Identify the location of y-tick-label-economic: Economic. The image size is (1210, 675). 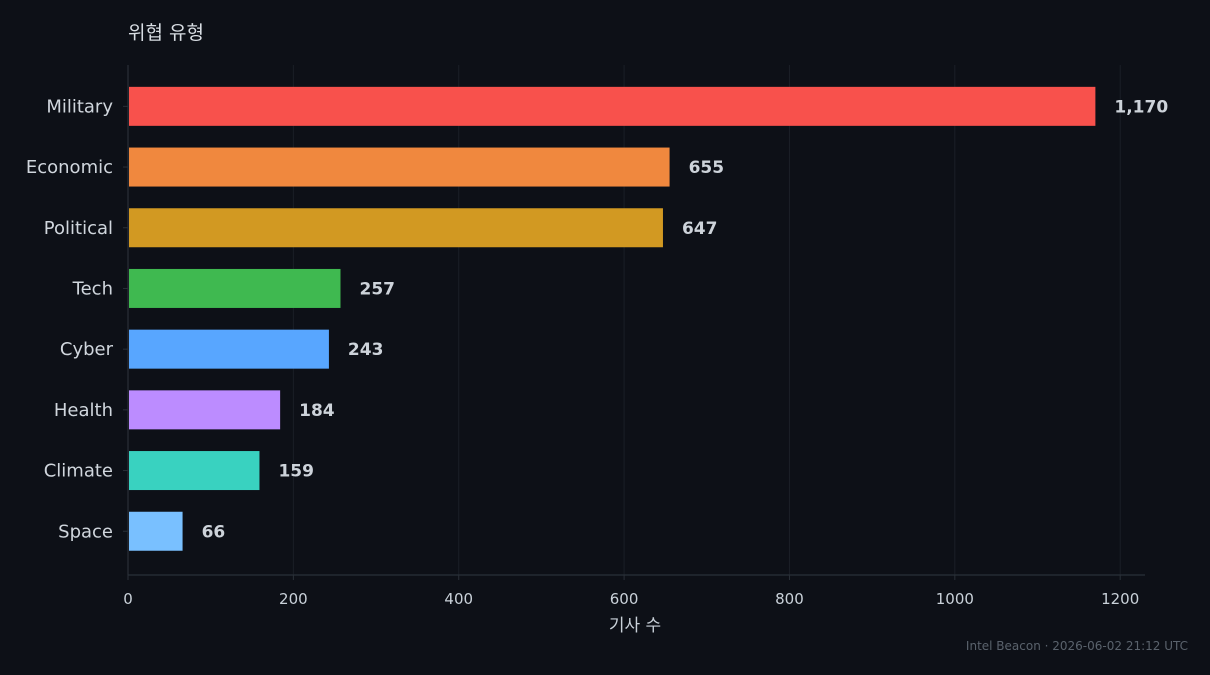
(69, 167).